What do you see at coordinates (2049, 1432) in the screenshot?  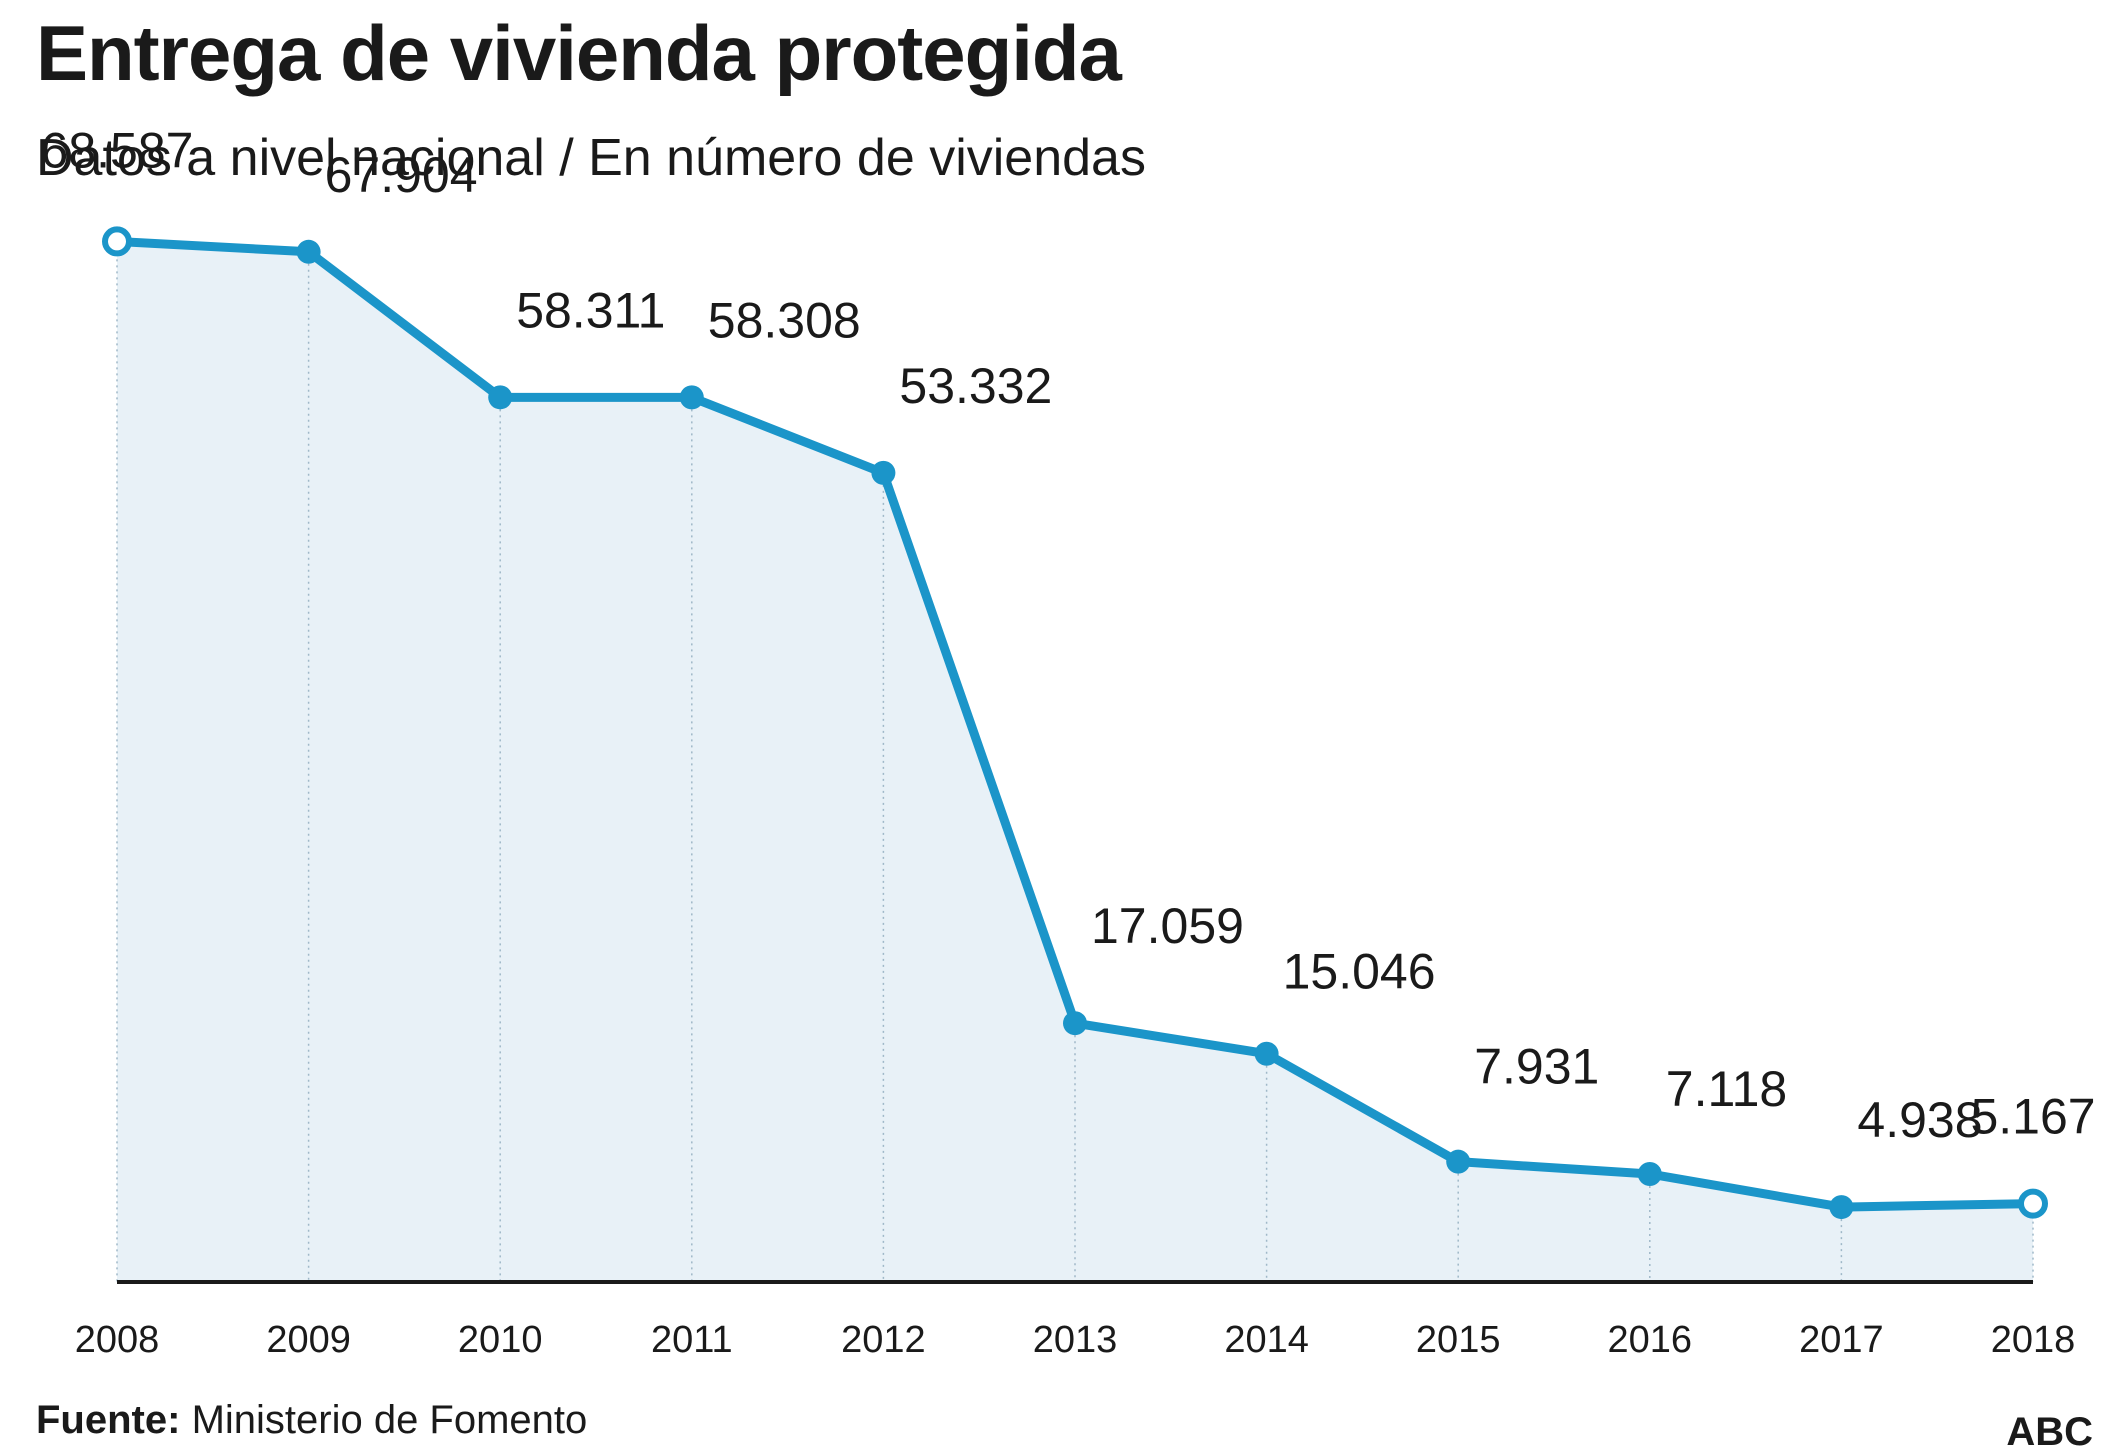 I see `brand-logo: ABC` at bounding box center [2049, 1432].